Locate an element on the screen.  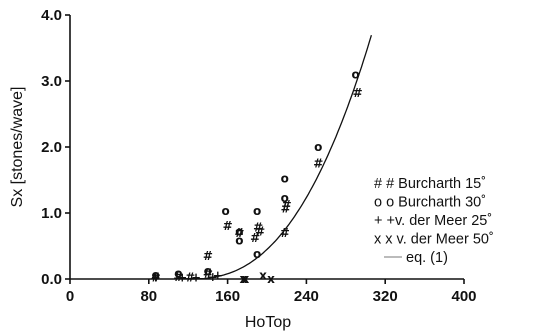
x-tick-label: 400 is located at coordinates (463, 296).